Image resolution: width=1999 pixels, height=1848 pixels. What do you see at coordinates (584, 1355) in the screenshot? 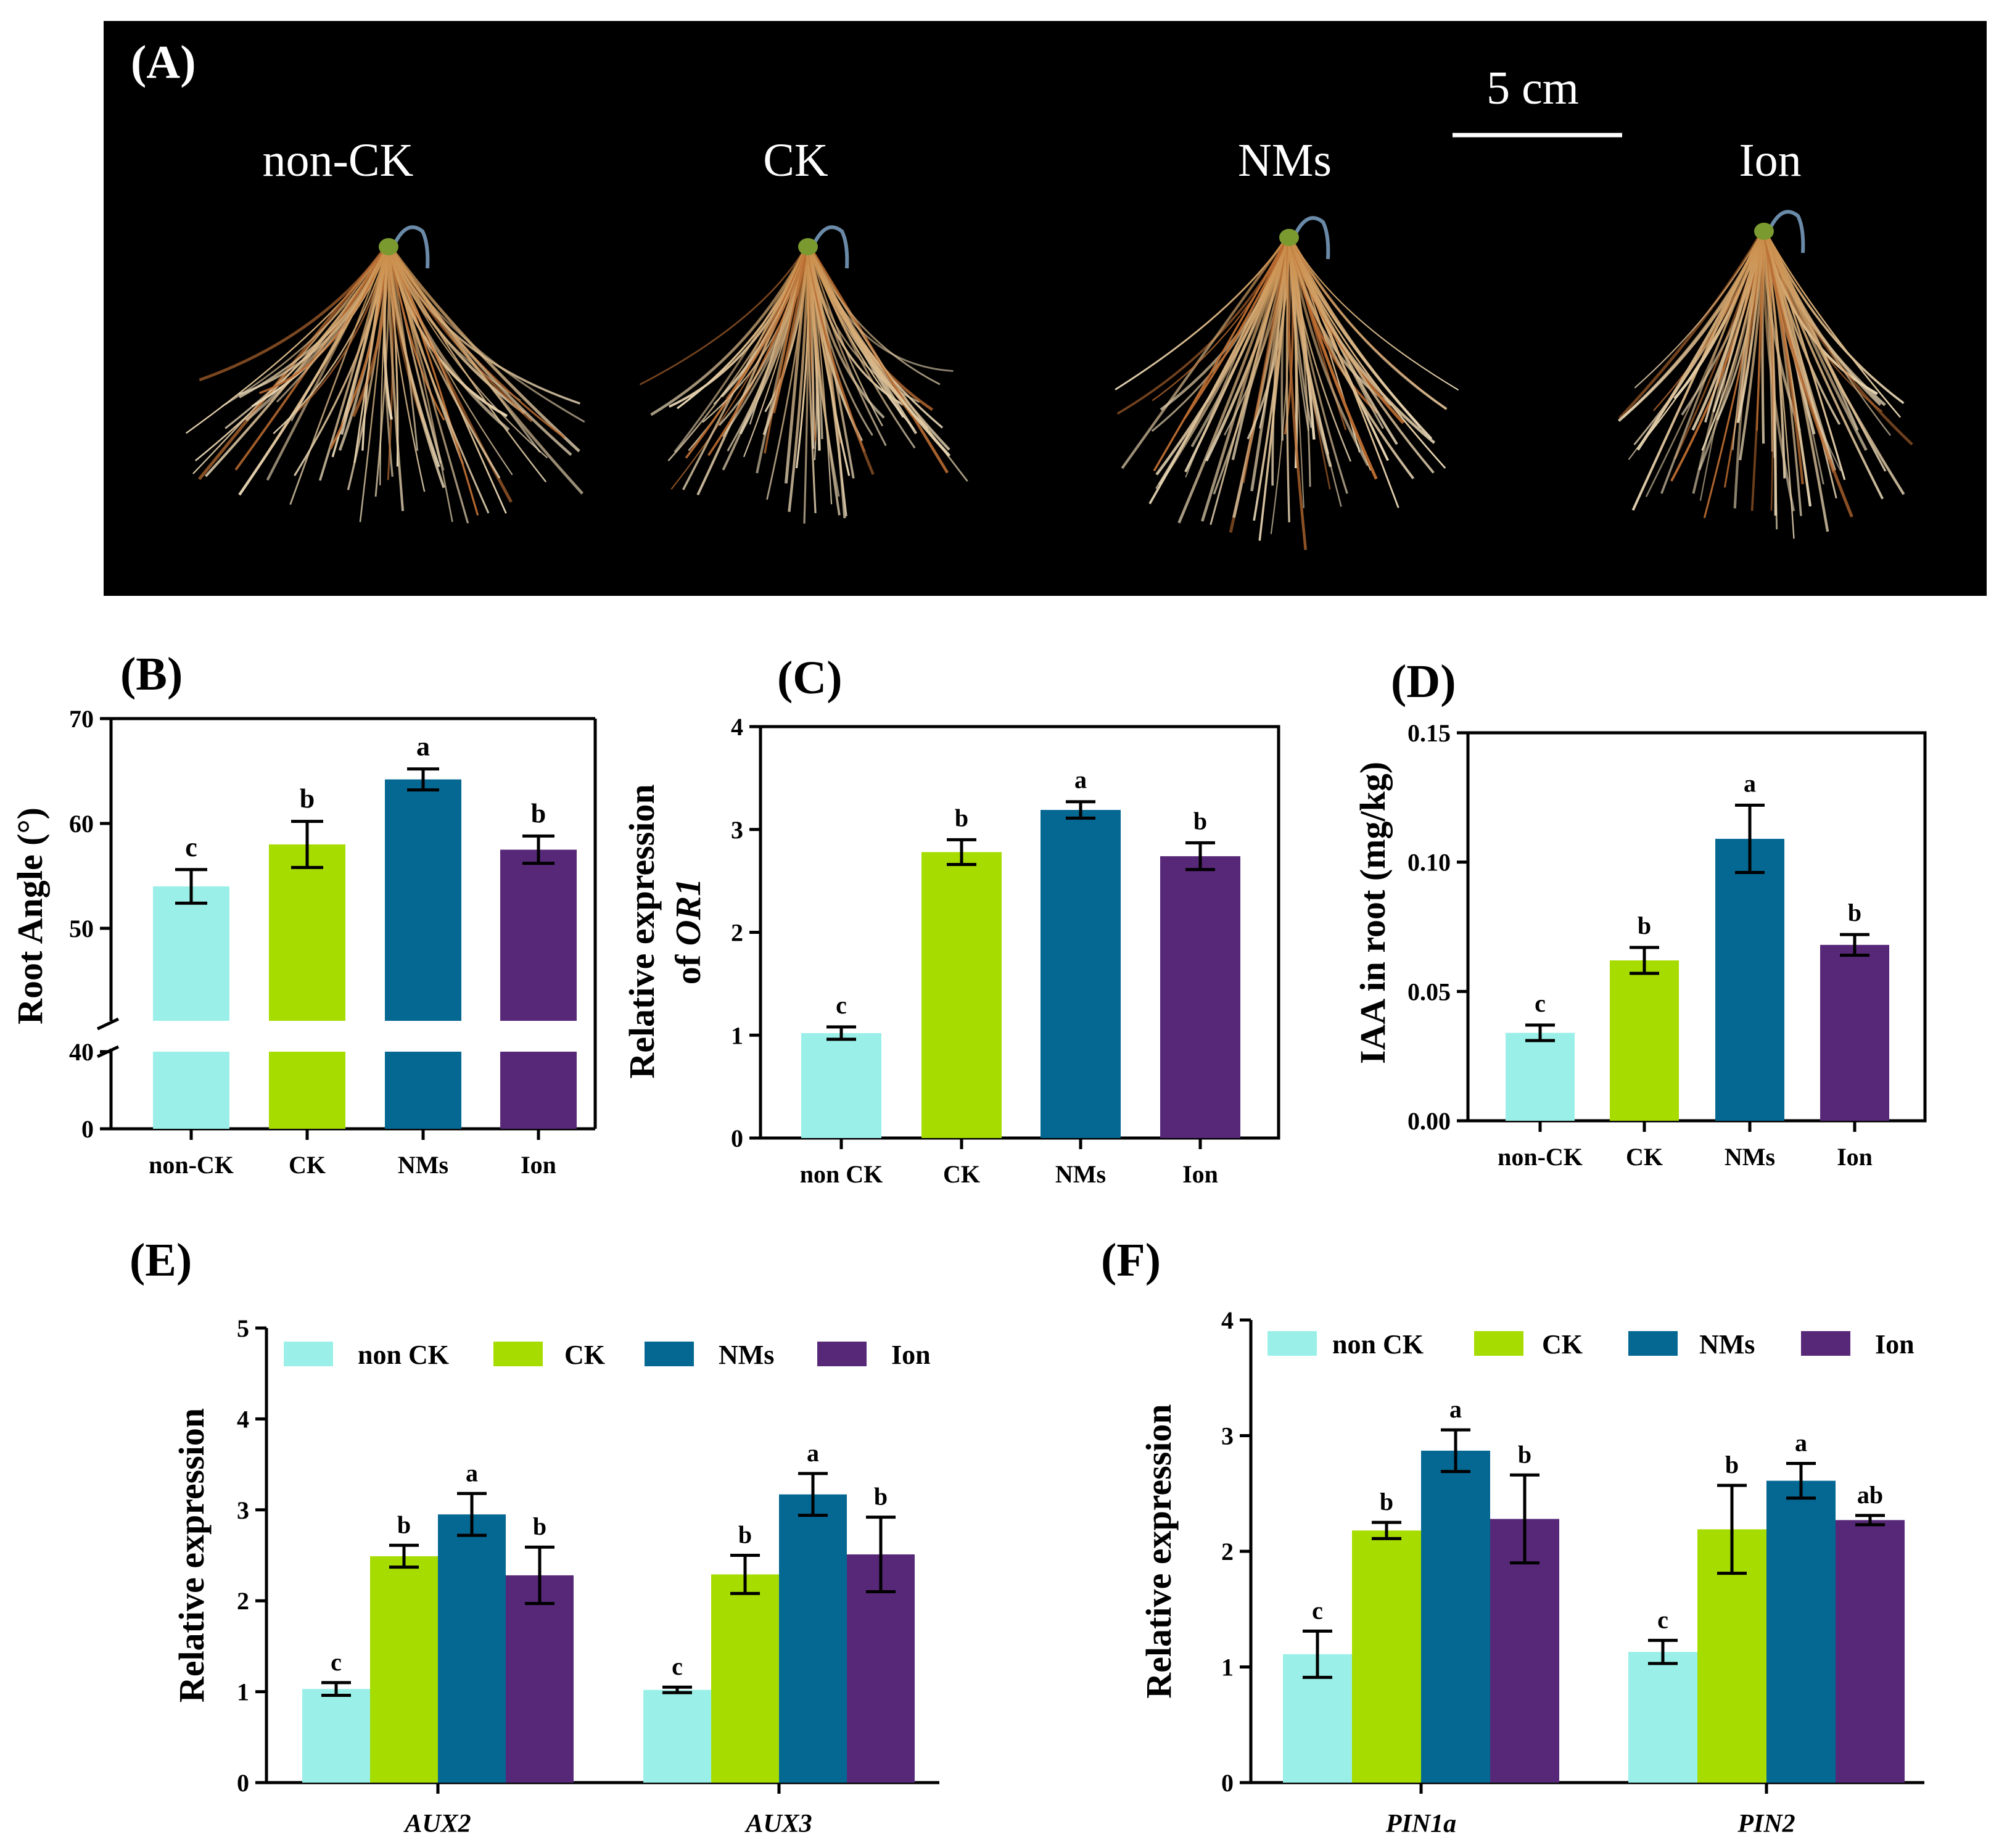
I see `legend-label: CK` at bounding box center [584, 1355].